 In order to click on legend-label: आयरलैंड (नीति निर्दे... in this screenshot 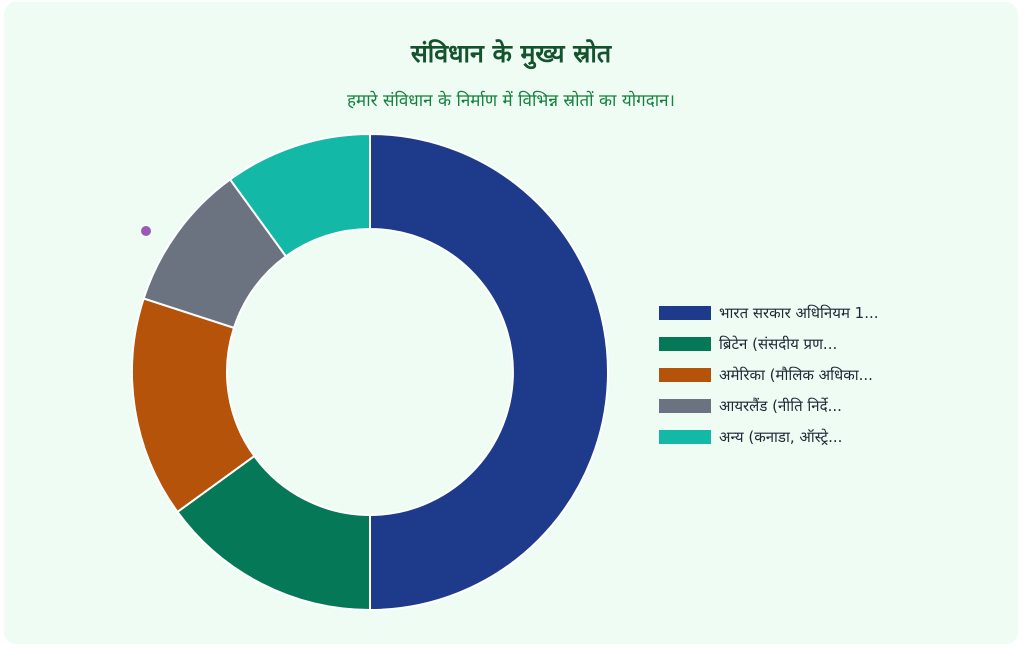, I will do `click(780, 406)`.